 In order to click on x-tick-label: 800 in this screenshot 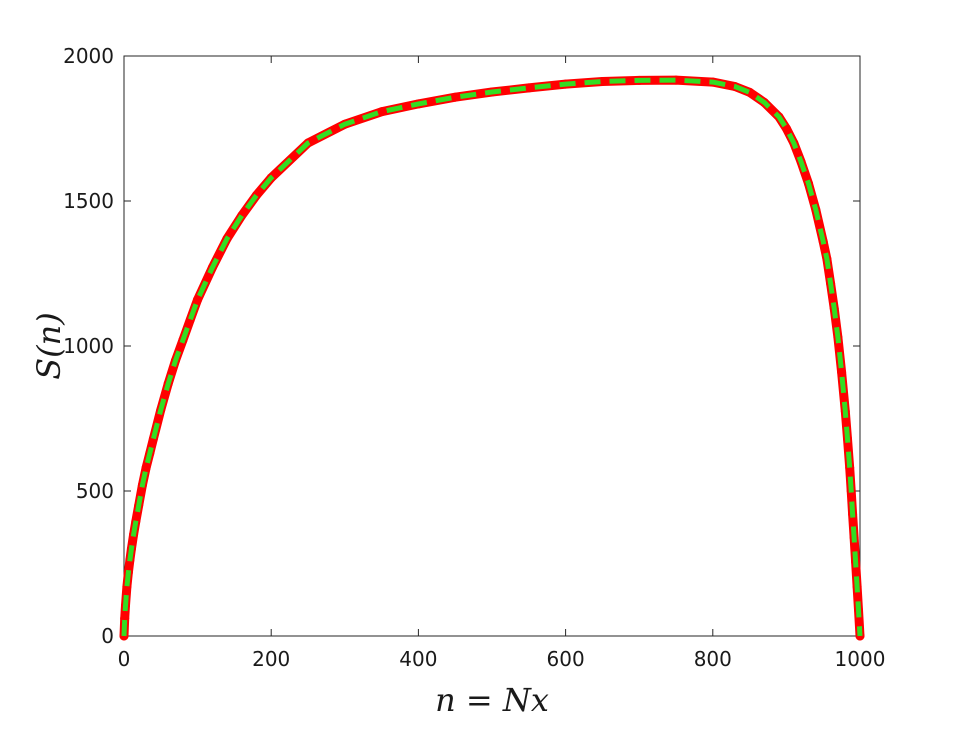, I will do `click(713, 659)`.